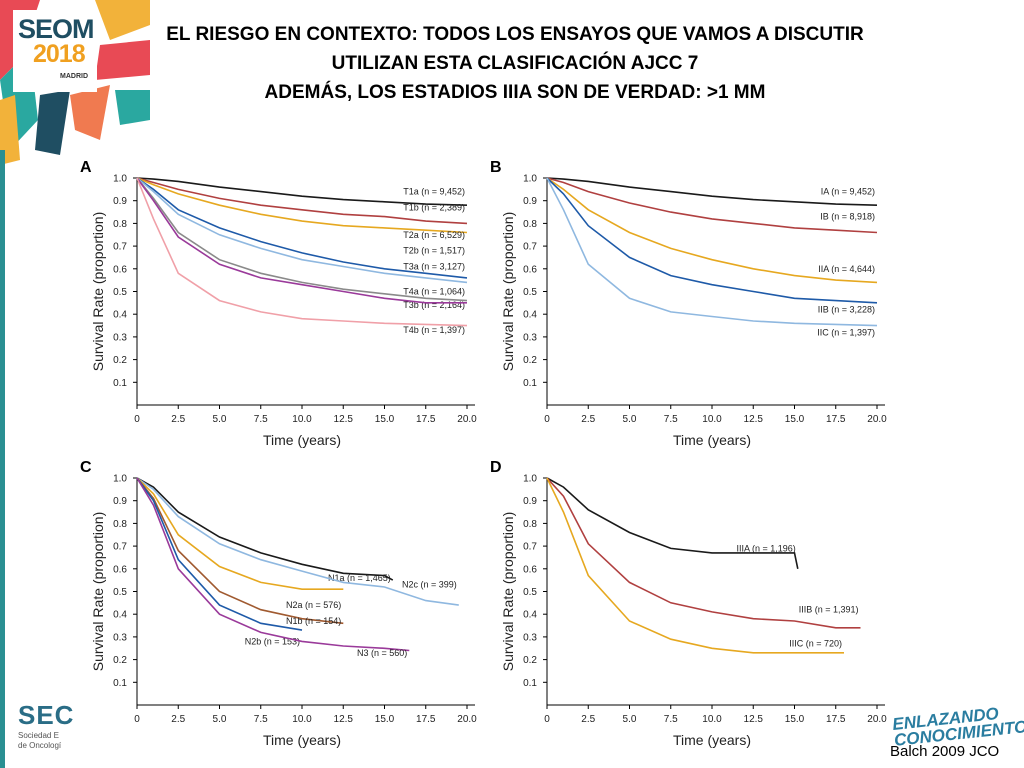 Image resolution: width=1024 pixels, height=768 pixels. Describe the element at coordinates (815, 644) in the screenshot. I see `series-label: IIIC (n = 720)` at that location.